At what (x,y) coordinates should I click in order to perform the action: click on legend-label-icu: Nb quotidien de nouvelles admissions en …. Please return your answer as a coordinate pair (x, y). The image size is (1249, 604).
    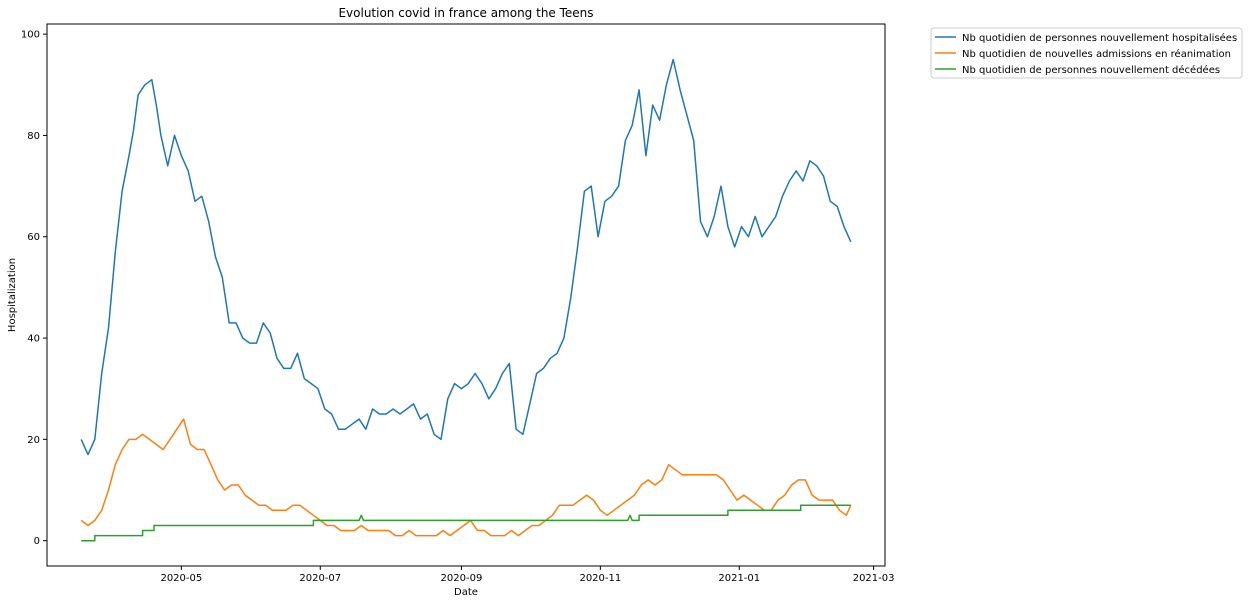
    Looking at the image, I should click on (1096, 54).